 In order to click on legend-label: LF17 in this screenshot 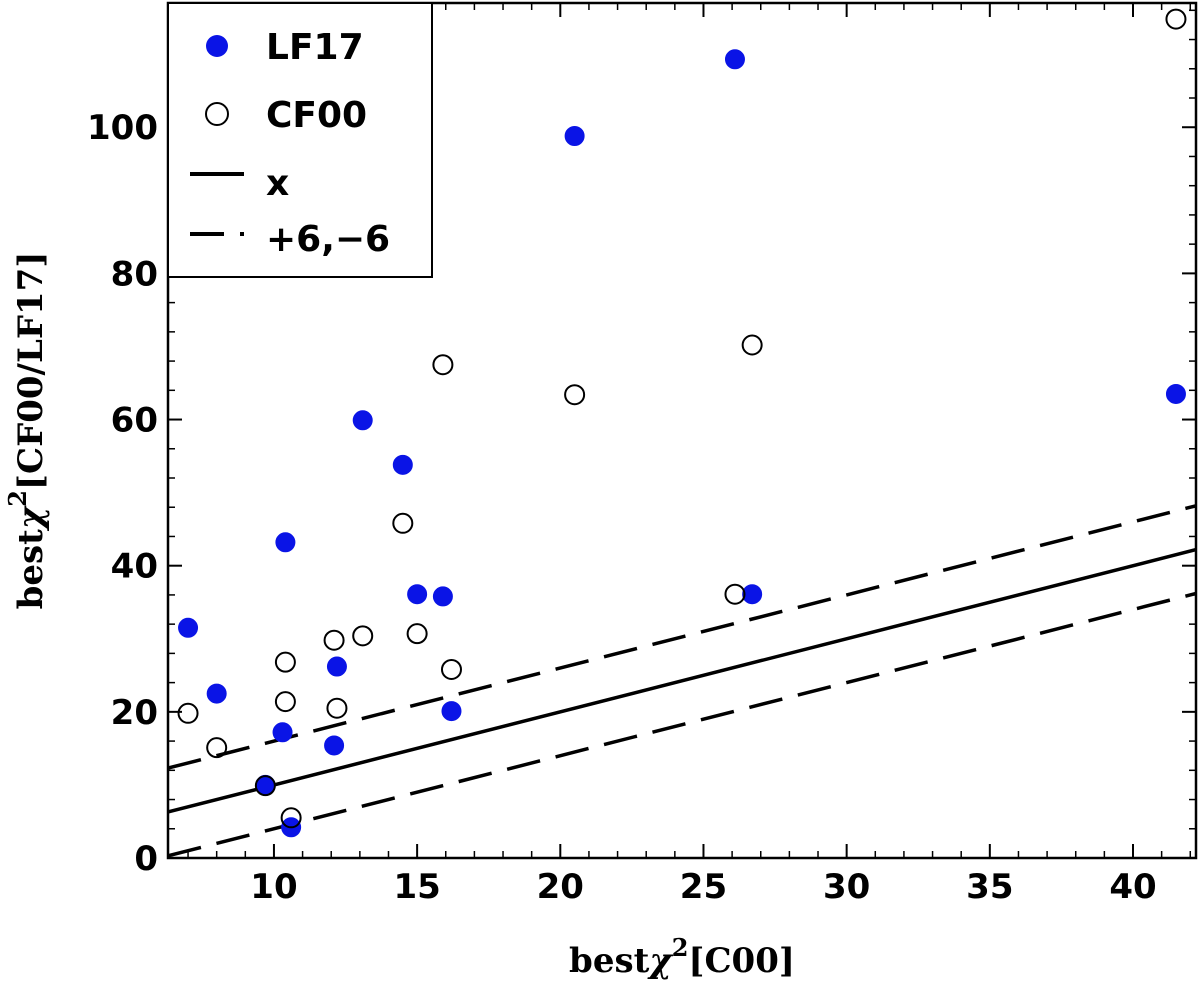, I will do `click(315, 47)`.